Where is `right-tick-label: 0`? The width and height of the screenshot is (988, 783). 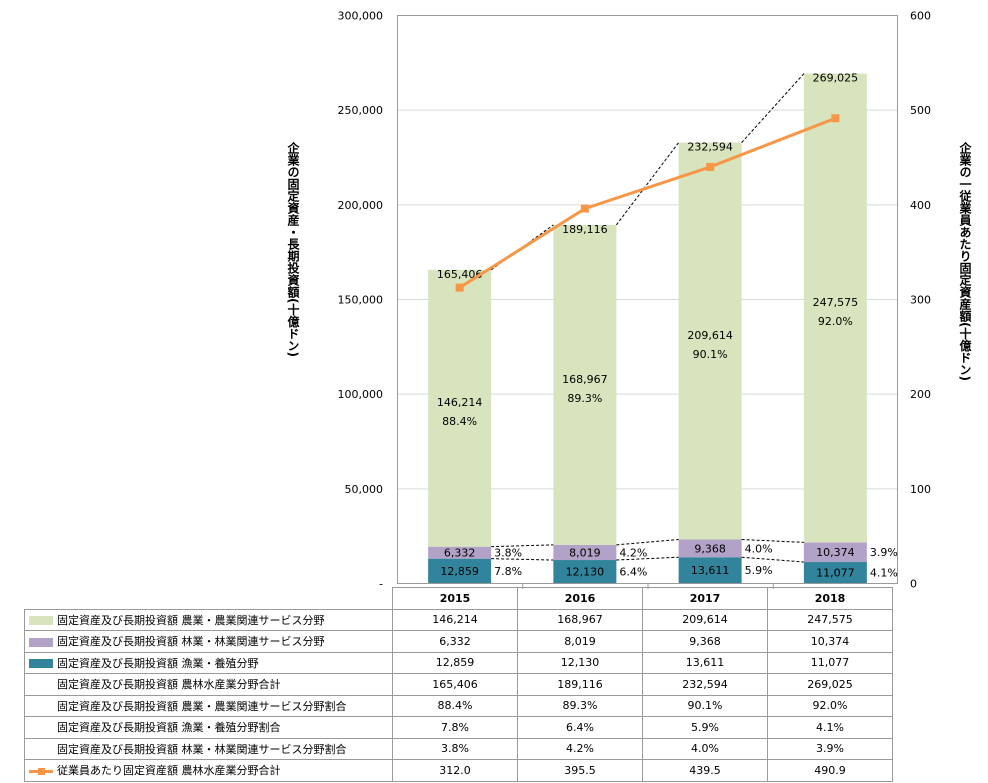
right-tick-label: 0 is located at coordinates (913, 584).